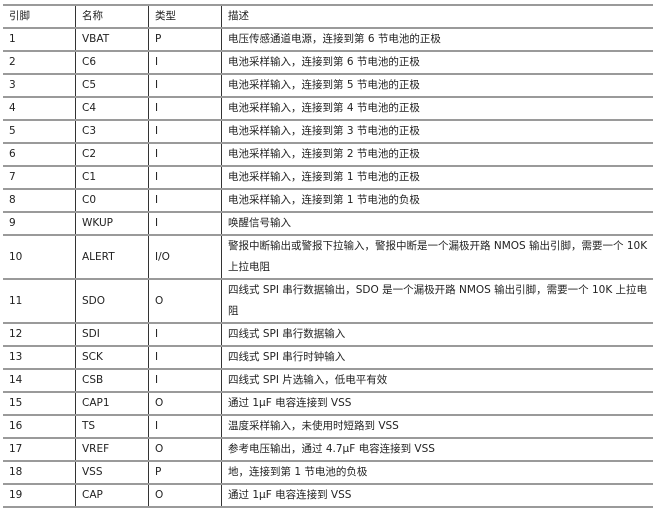  I want to click on pin-name: TS, so click(112, 426).